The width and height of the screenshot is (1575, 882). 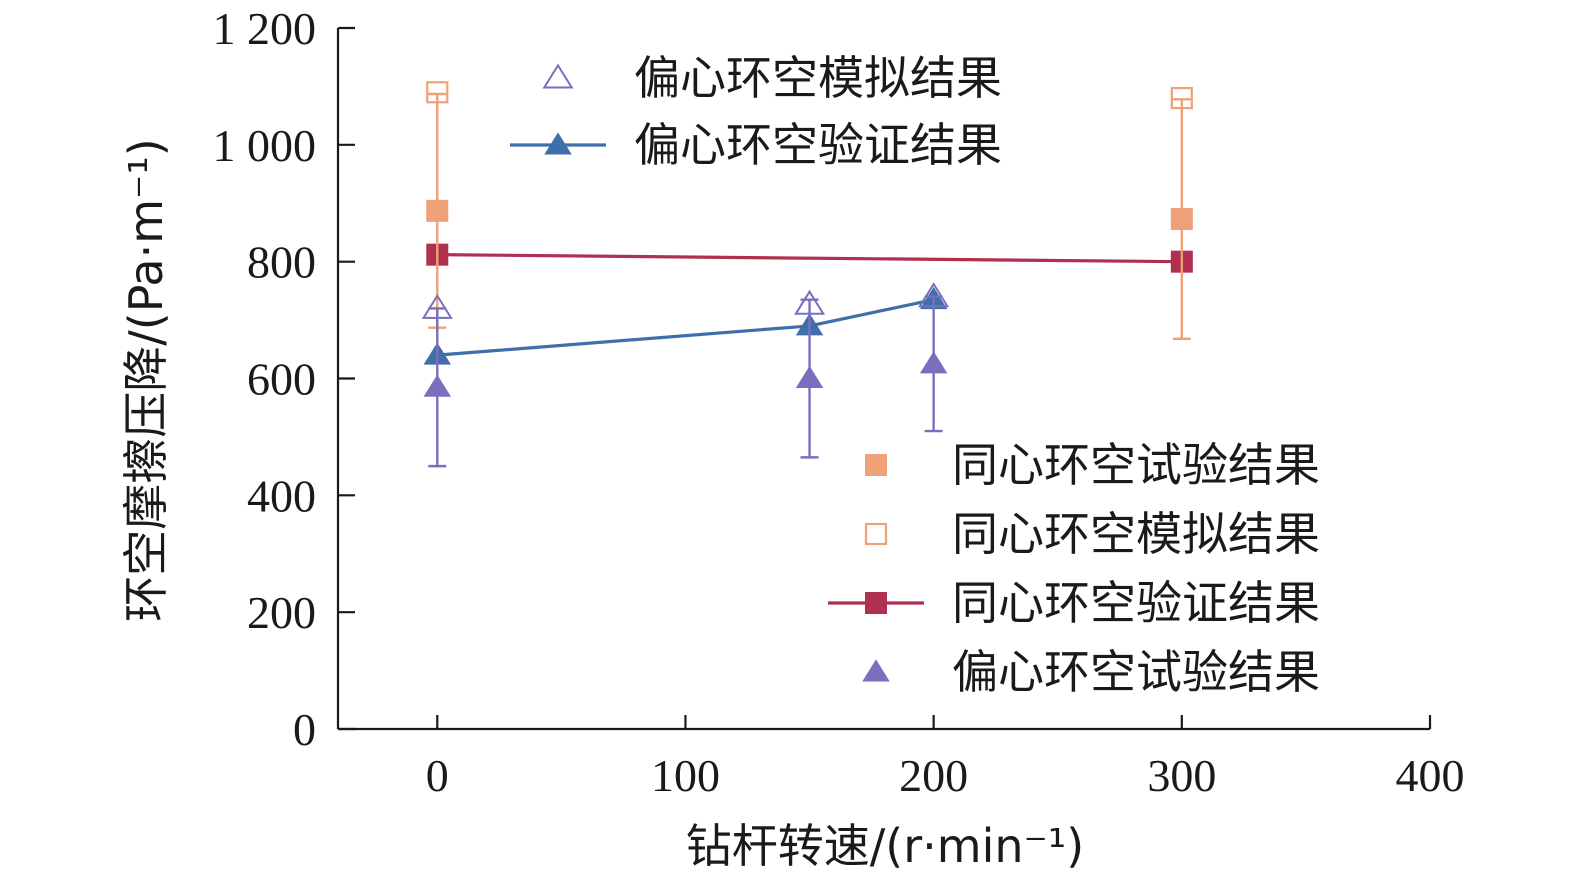 What do you see at coordinates (685, 775) in the screenshot?
I see `x-tick-label: 100` at bounding box center [685, 775].